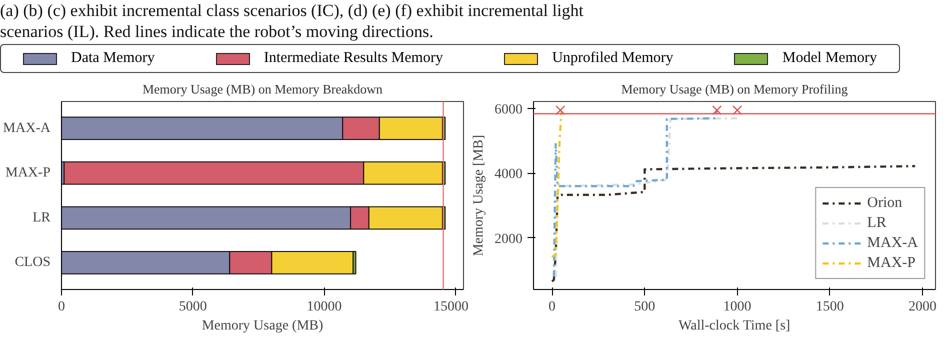 The image size is (949, 348). Describe the element at coordinates (877, 223) in the screenshot. I see `legend-label: LR` at that location.